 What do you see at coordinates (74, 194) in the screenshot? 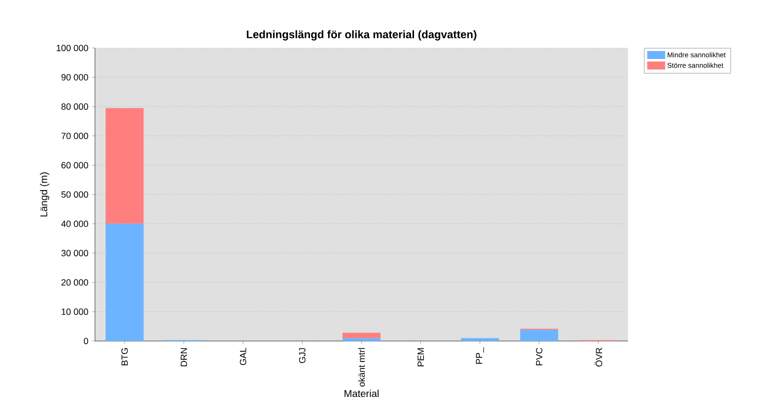
I see `y-tick-label: 50 000` at bounding box center [74, 194].